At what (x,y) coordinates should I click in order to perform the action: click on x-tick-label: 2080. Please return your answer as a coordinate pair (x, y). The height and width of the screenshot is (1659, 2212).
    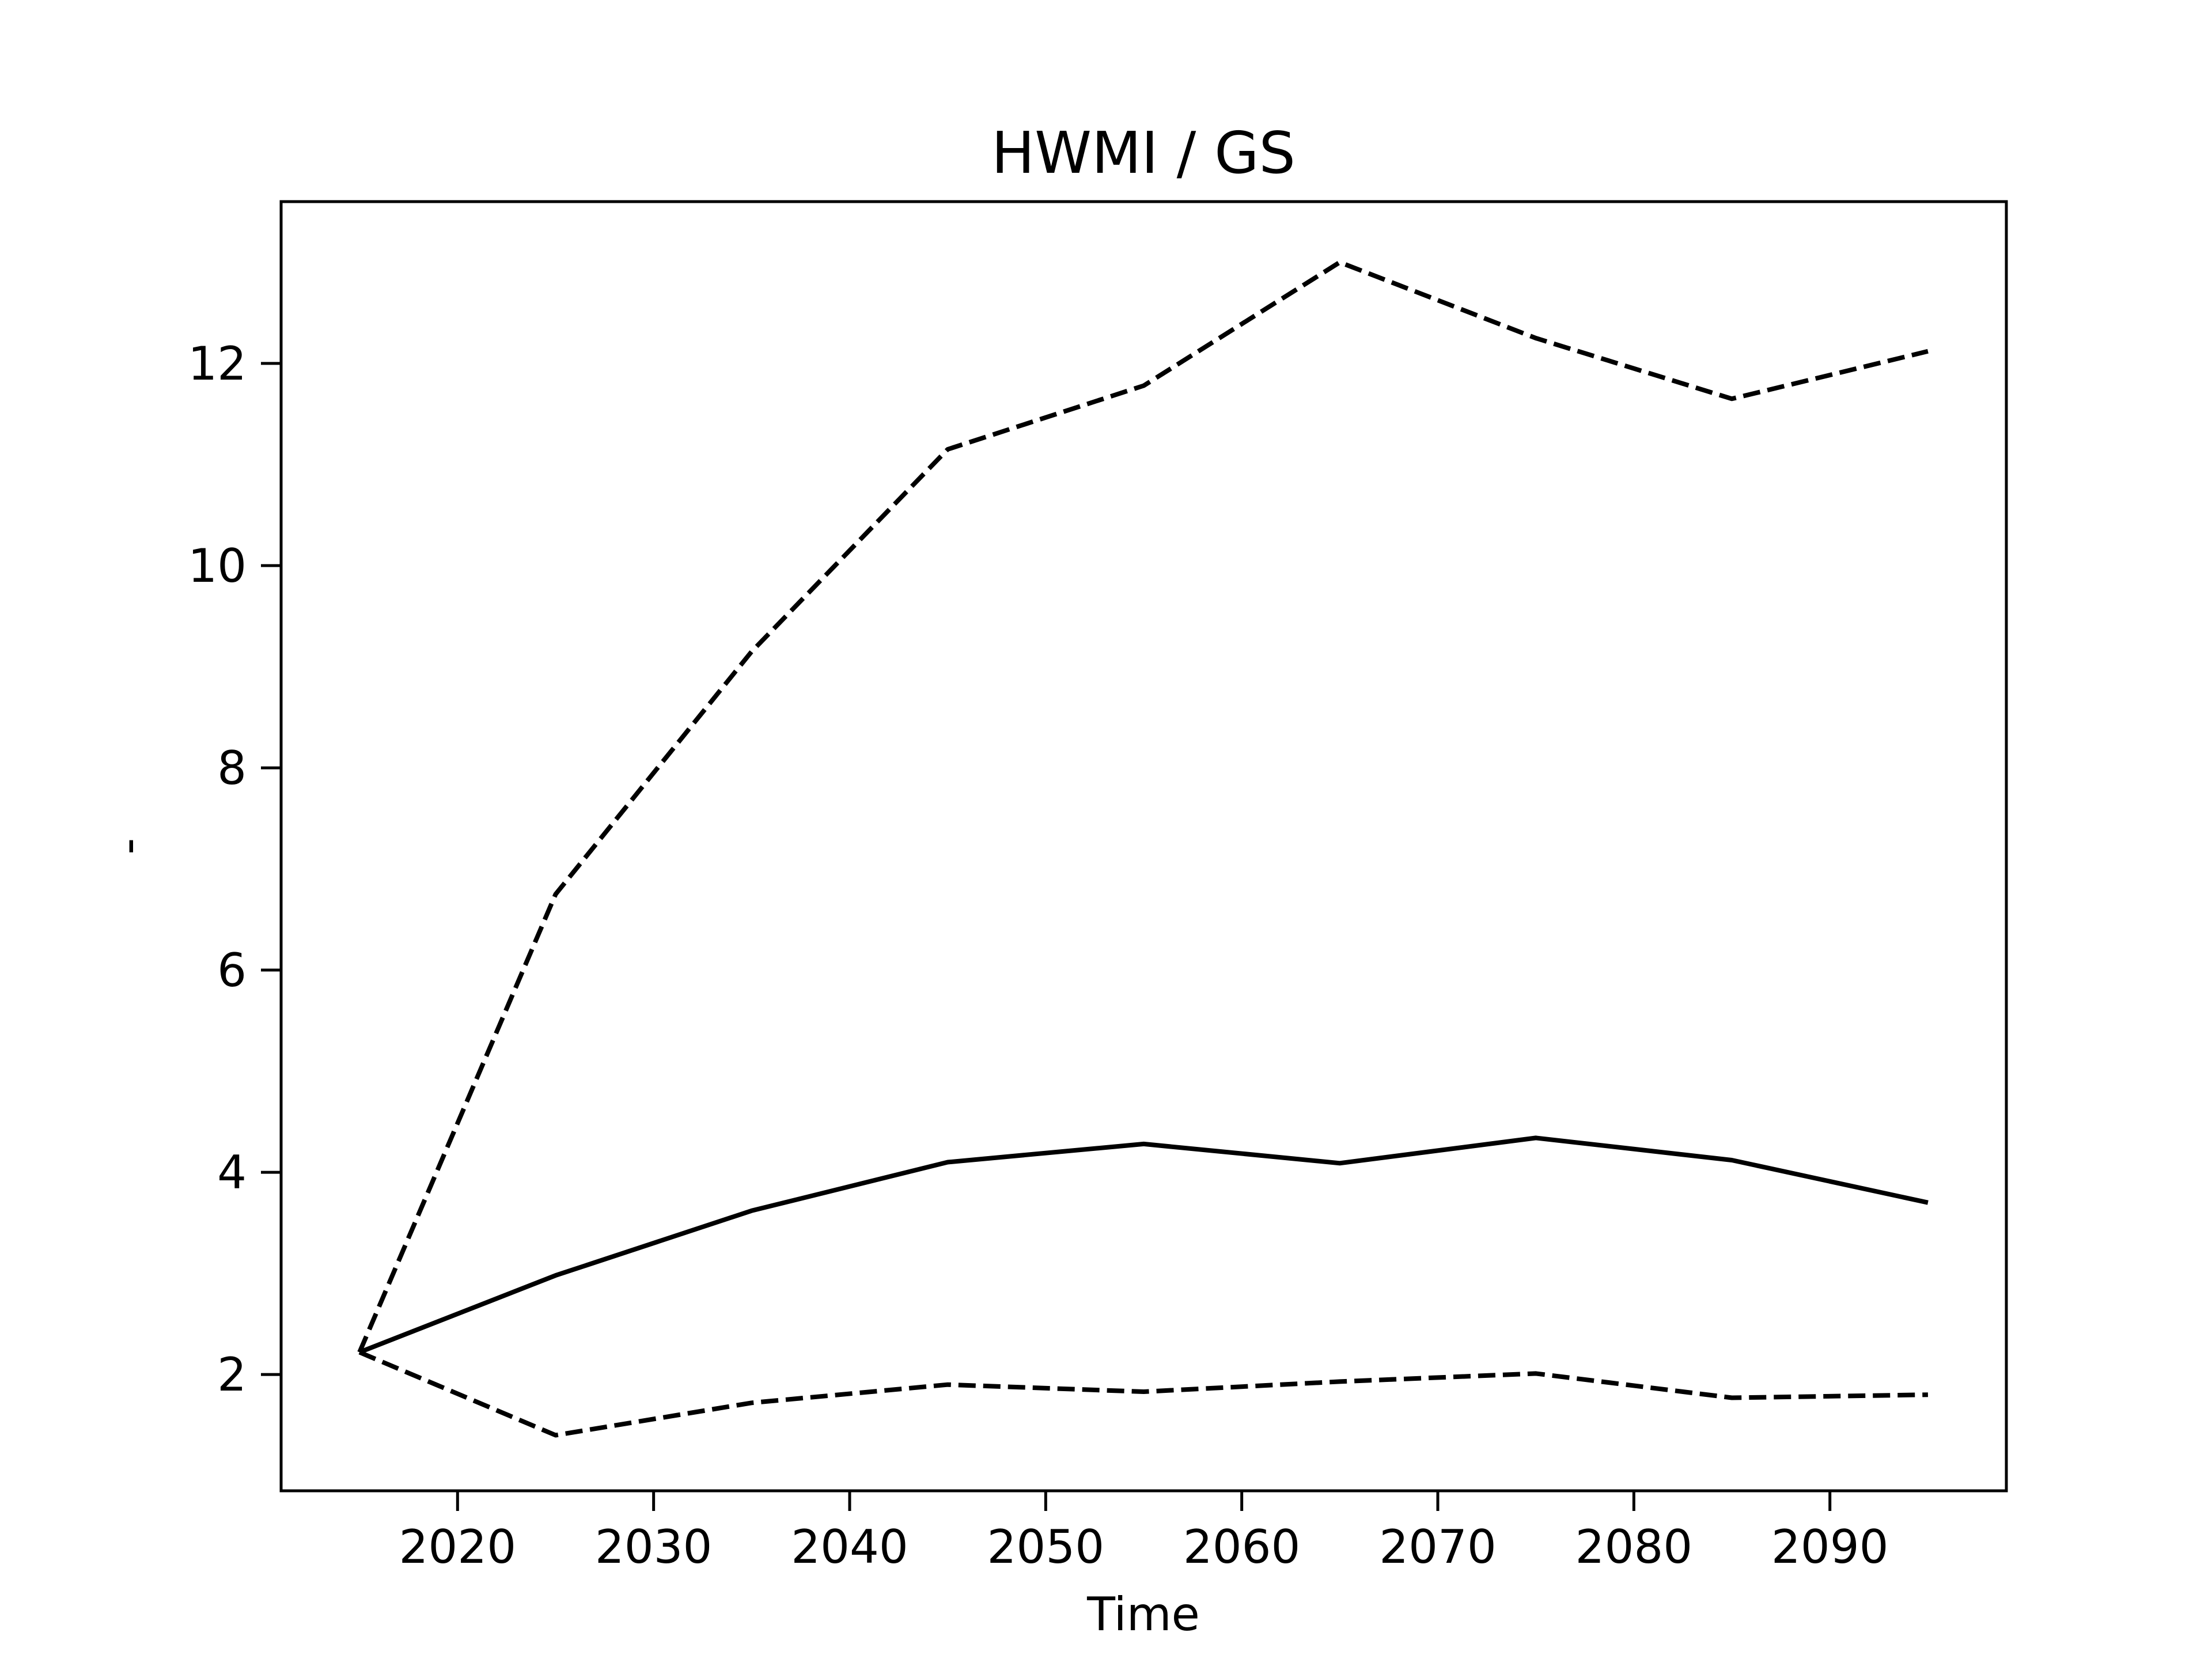
    Looking at the image, I should click on (1634, 1547).